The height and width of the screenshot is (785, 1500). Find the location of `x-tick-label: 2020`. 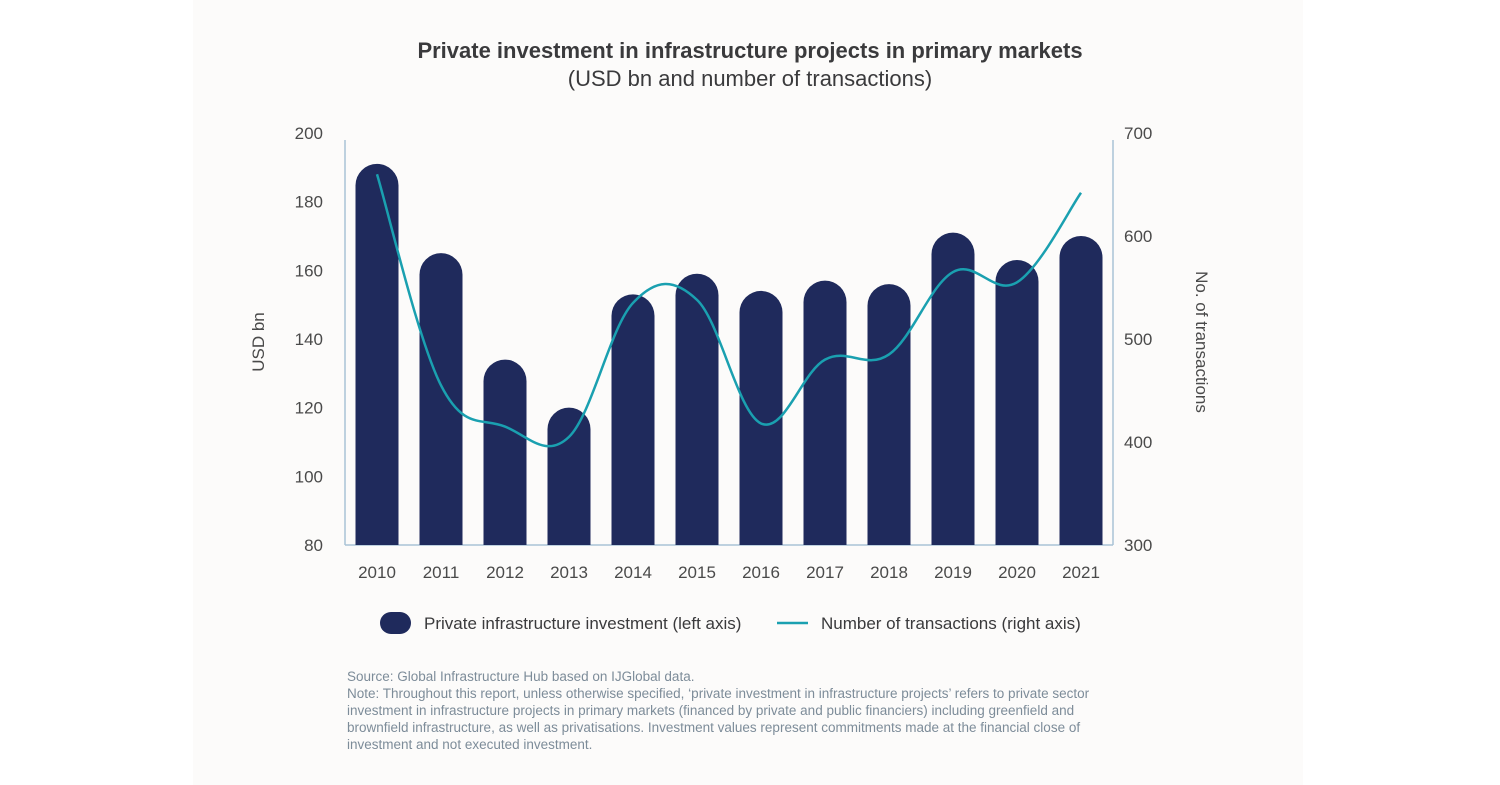

x-tick-label: 2020 is located at coordinates (1017, 572).